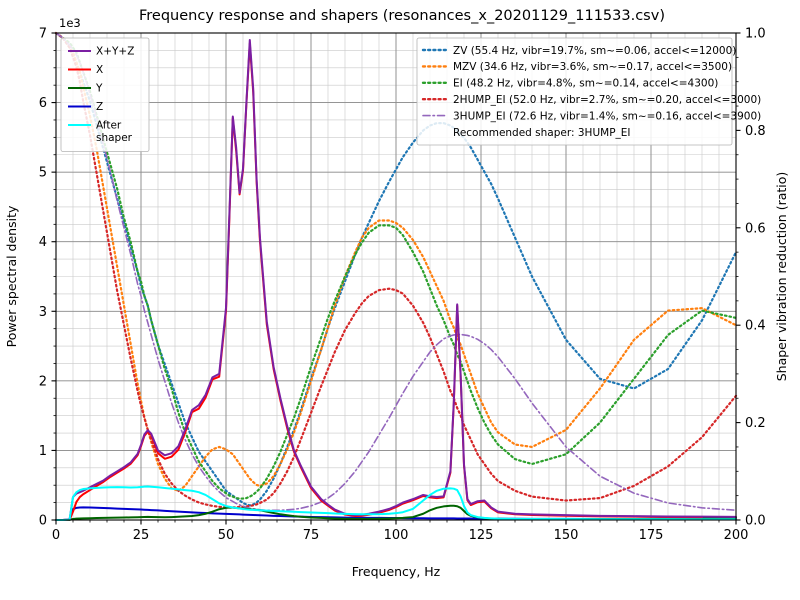 This screenshot has width=800, height=600. What do you see at coordinates (43, 34) in the screenshot?
I see `y-left-tick-label: 7` at bounding box center [43, 34].